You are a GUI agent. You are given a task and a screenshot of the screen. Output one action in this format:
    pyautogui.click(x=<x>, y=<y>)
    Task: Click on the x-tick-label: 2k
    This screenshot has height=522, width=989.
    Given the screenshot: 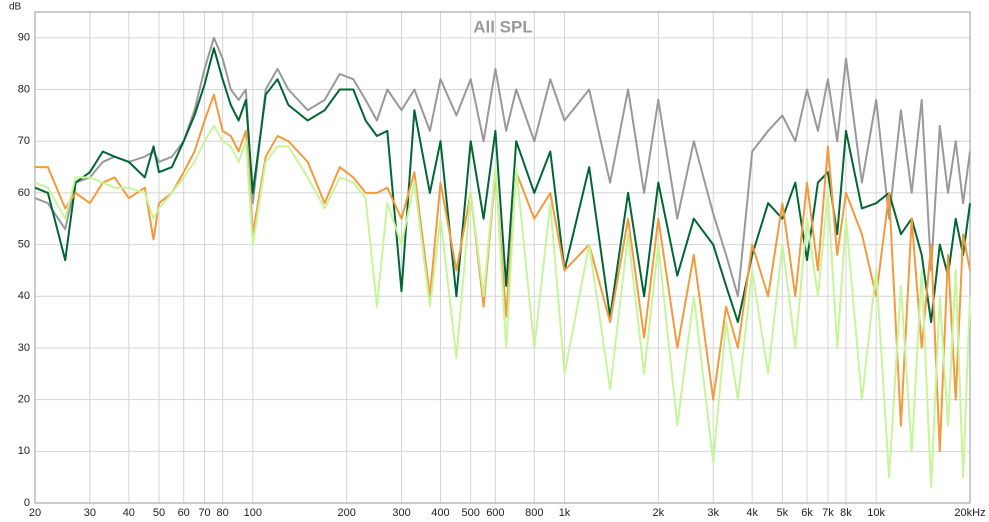 What is the action you would take?
    pyautogui.click(x=659, y=513)
    